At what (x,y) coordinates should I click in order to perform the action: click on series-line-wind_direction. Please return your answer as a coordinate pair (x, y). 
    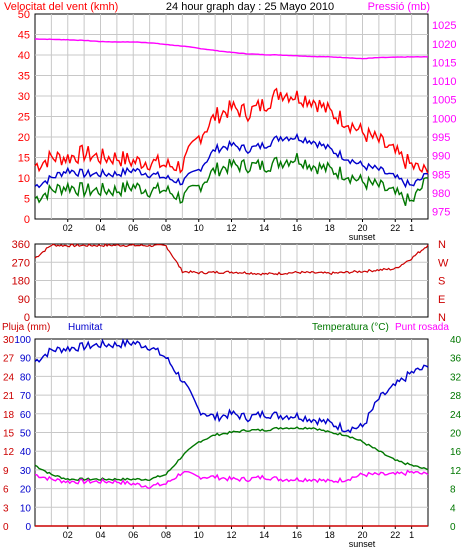
    Looking at the image, I should click on (231, 259).